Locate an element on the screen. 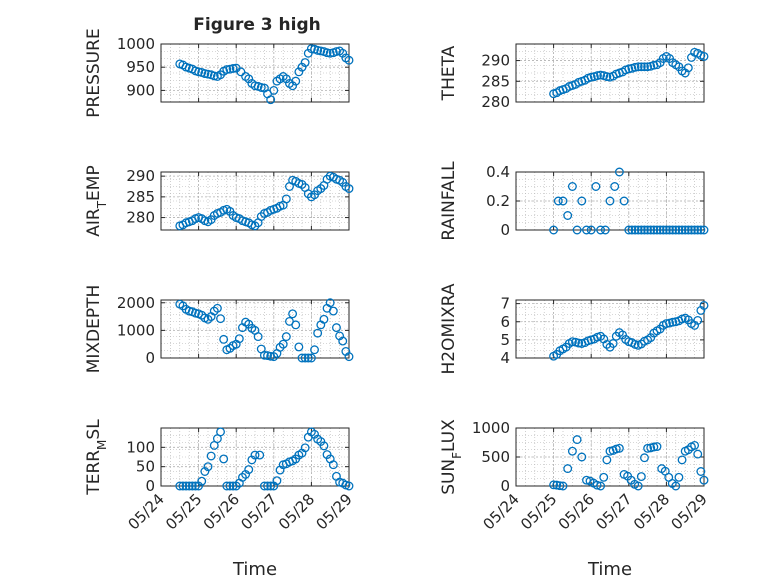 Image resolution: width=778 pixels, height=583 pixels. y-tick-label: 500 is located at coordinates (495, 457).